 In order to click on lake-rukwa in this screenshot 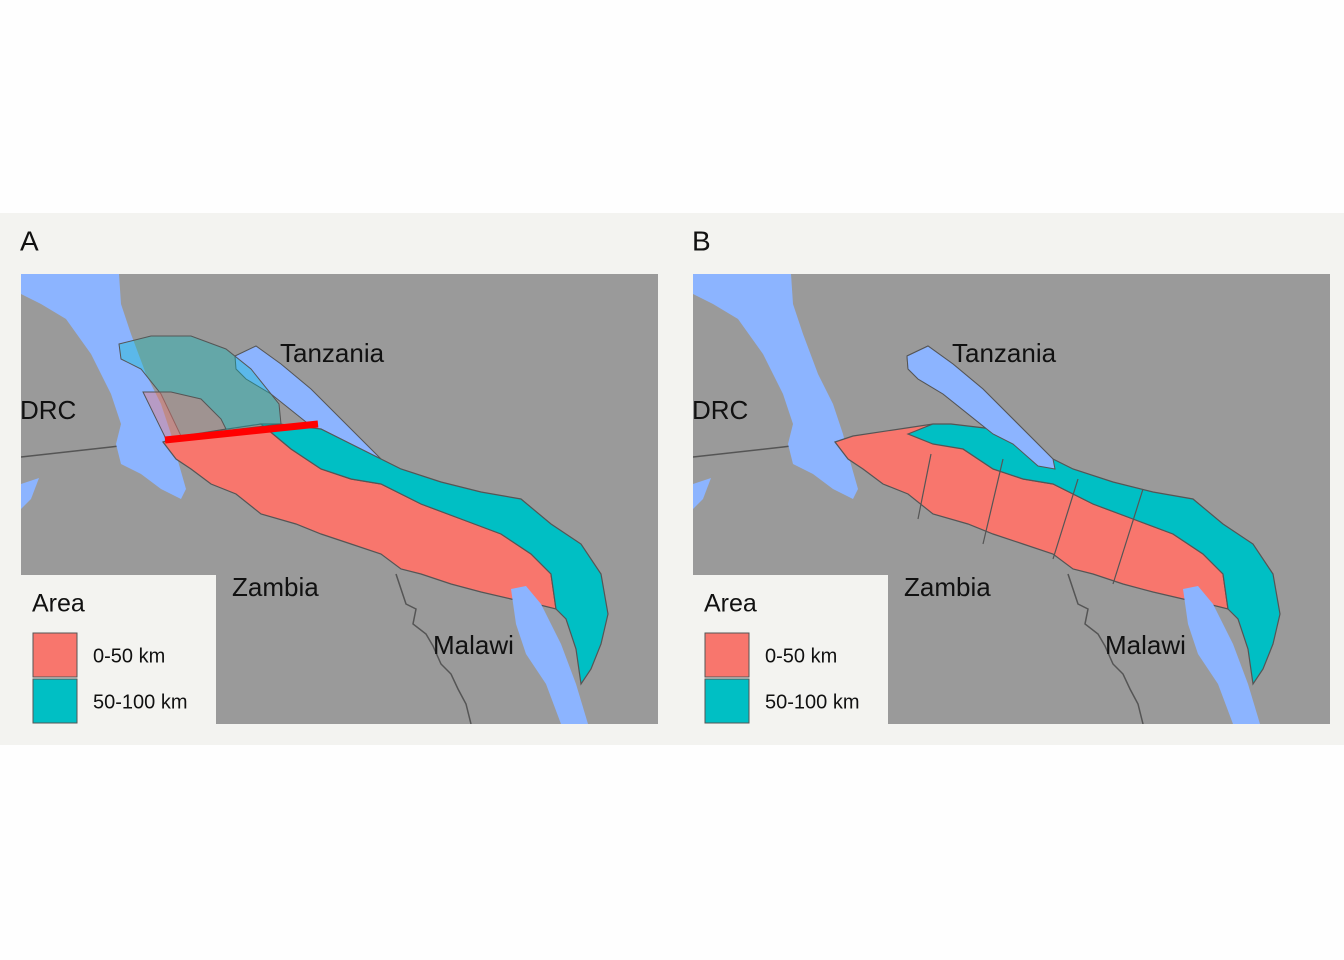, I will do `click(981, 407)`.